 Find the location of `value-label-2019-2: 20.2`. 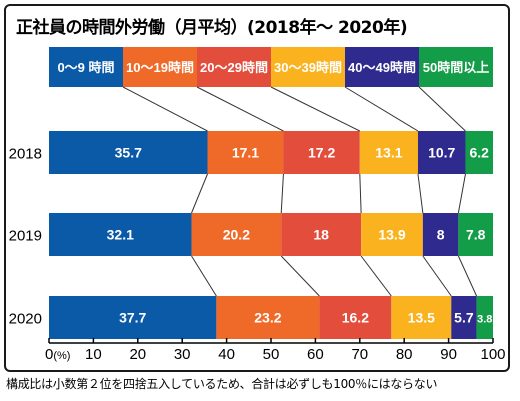

value-label-2019-2: 20.2 is located at coordinates (236, 235).